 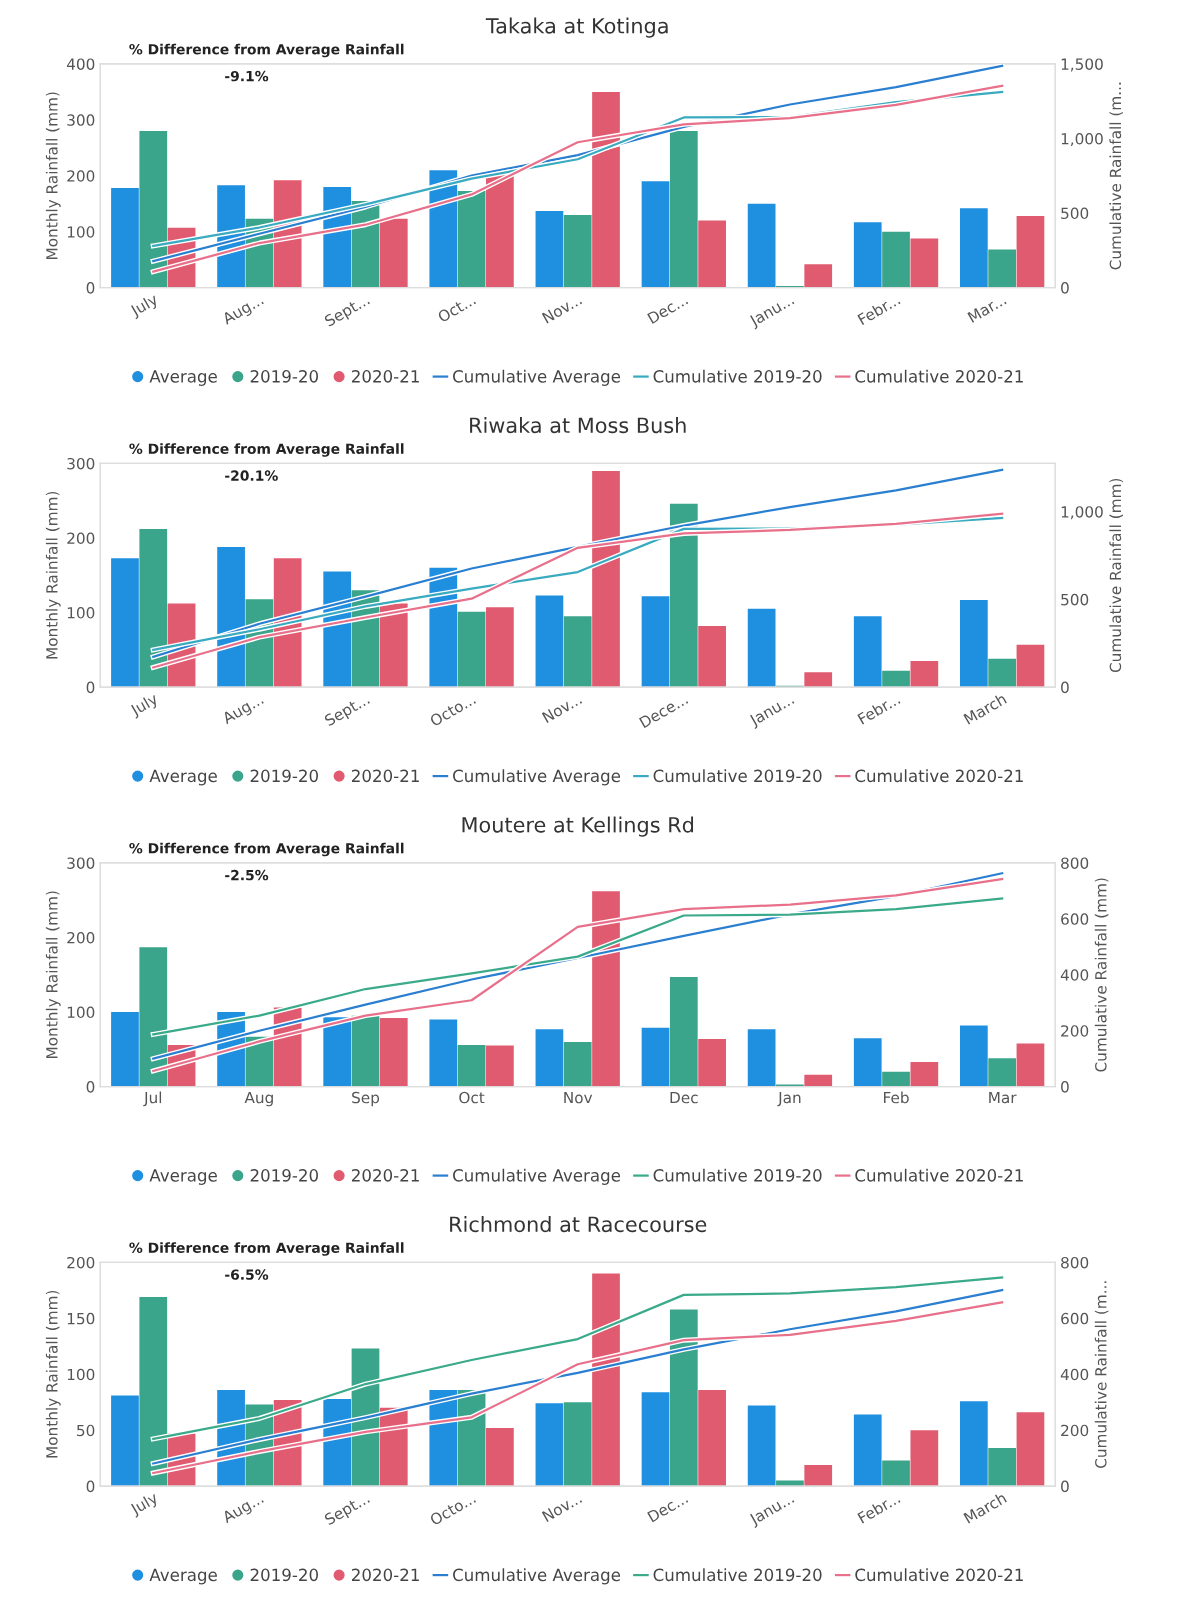 What do you see at coordinates (1003, 1097) in the screenshot?
I see `x-tick-label: Mar` at bounding box center [1003, 1097].